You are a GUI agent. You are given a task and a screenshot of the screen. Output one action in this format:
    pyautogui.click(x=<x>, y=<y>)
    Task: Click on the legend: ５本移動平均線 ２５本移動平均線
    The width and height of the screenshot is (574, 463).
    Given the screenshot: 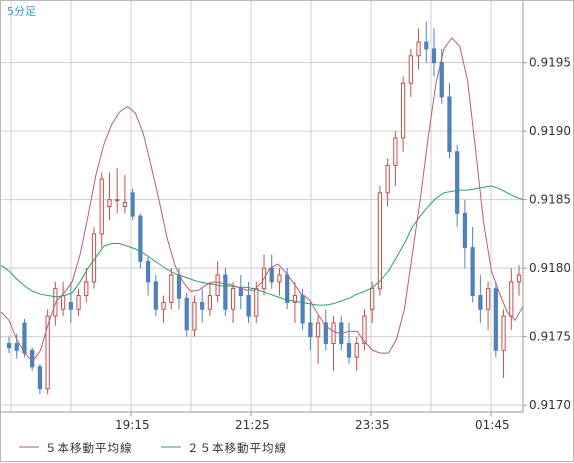 What is the action you would take?
    pyautogui.click(x=153, y=448)
    